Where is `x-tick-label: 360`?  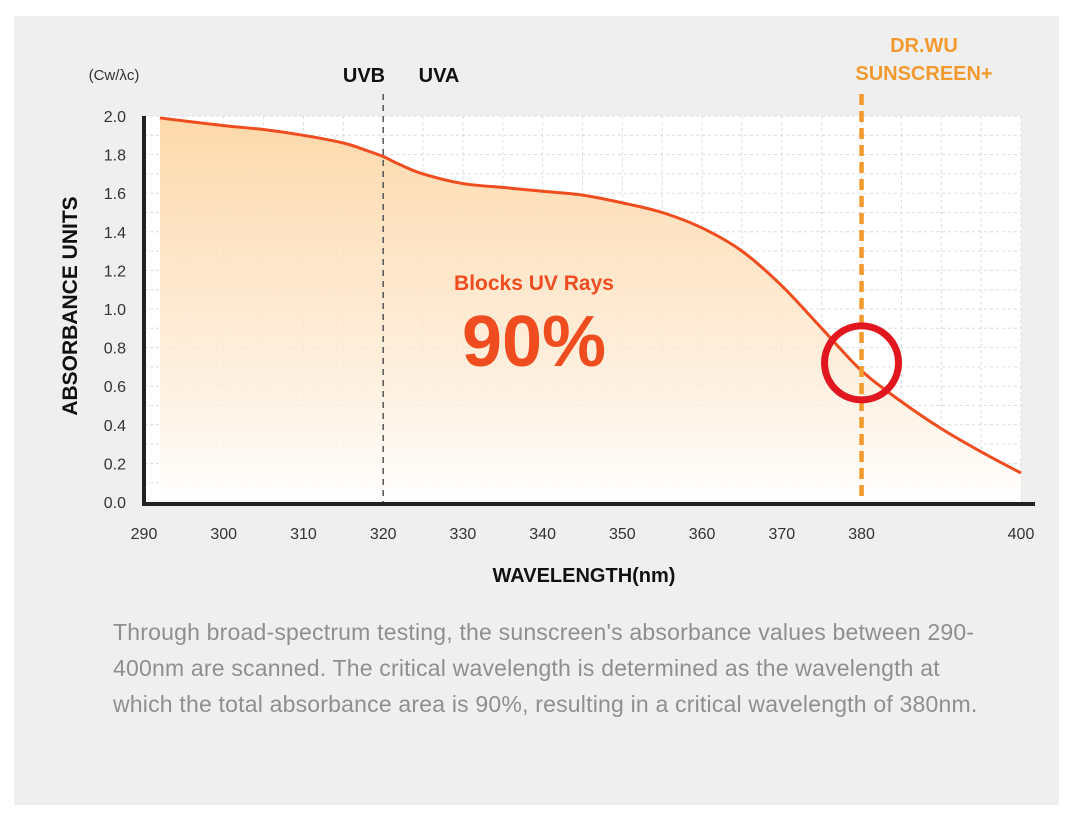 x-tick-label: 360 is located at coordinates (702, 534).